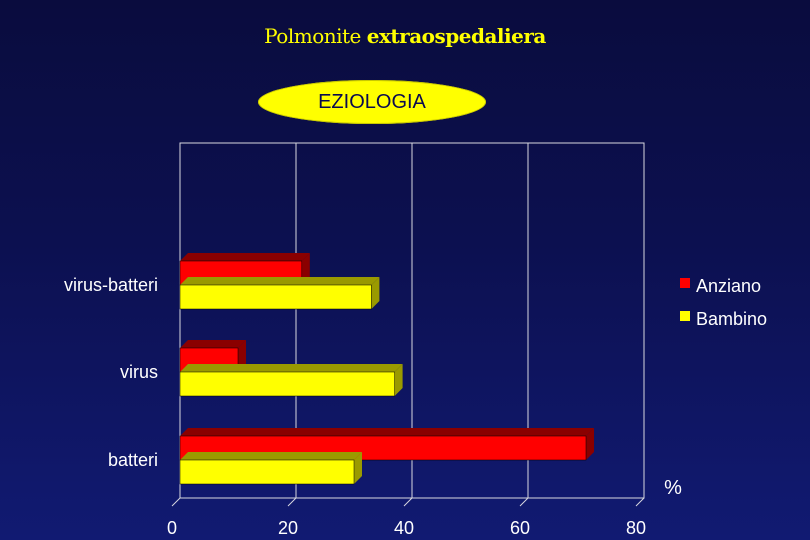 The width and height of the screenshot is (810, 540). What do you see at coordinates (172, 528) in the screenshot?
I see `x-tick-label: 0` at bounding box center [172, 528].